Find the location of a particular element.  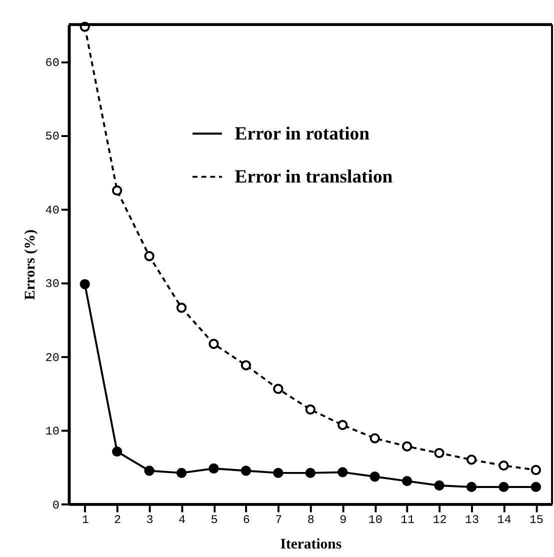

x-tick-label: 11 is located at coordinates (407, 520).